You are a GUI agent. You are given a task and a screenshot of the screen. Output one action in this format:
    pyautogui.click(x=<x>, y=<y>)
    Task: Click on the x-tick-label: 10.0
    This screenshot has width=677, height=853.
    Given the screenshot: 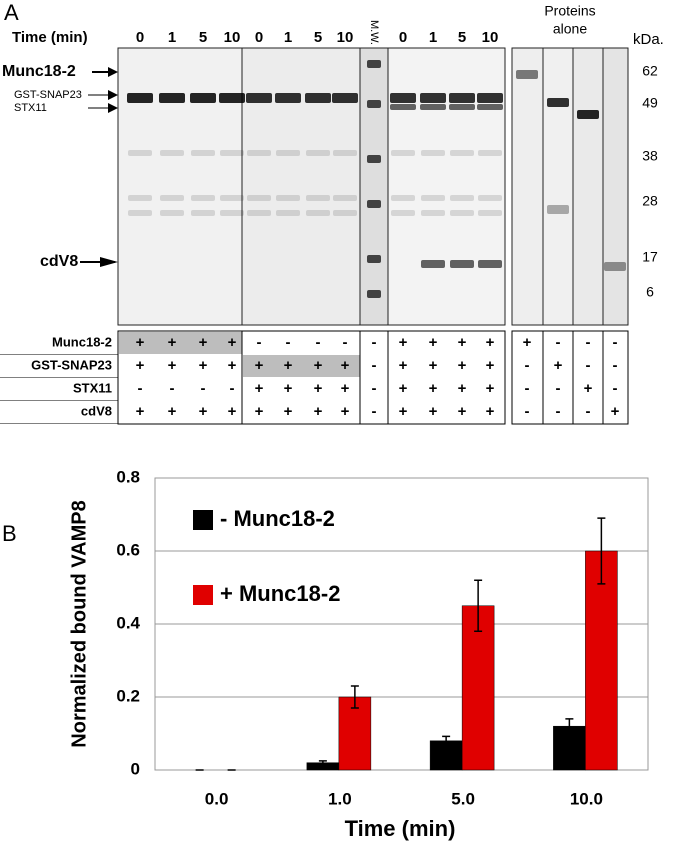 What is the action you would take?
    pyautogui.click(x=586, y=798)
    